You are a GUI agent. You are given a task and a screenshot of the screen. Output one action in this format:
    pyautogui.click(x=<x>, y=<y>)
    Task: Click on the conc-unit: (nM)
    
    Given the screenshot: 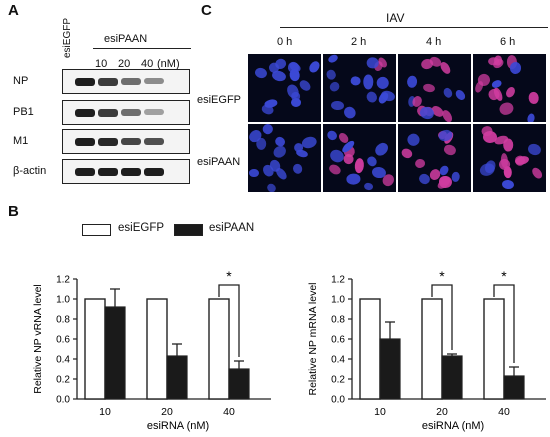 What is the action you would take?
    pyautogui.click(x=168, y=64)
    